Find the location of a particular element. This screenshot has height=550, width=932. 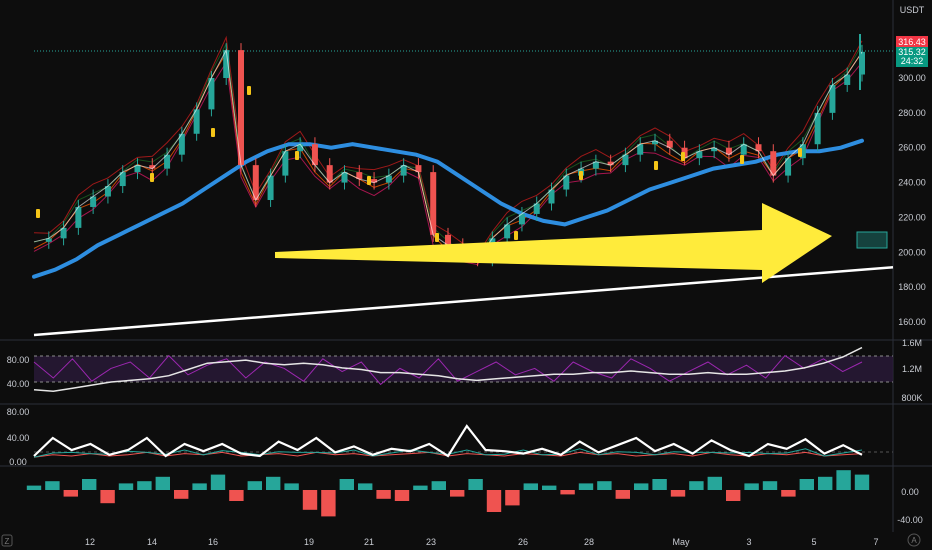

time-tick-label: 23 is located at coordinates (431, 542).